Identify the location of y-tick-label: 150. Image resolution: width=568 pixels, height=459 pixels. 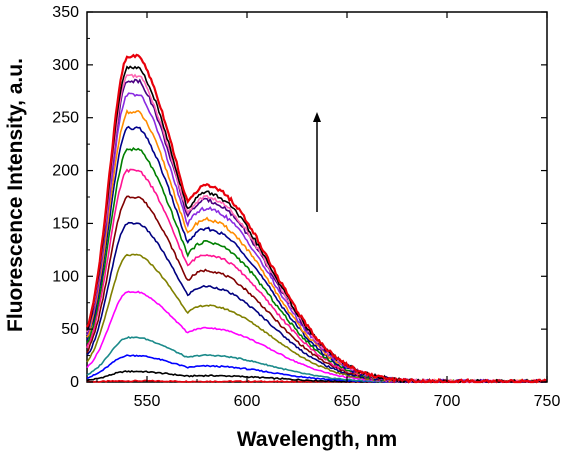
(65, 223).